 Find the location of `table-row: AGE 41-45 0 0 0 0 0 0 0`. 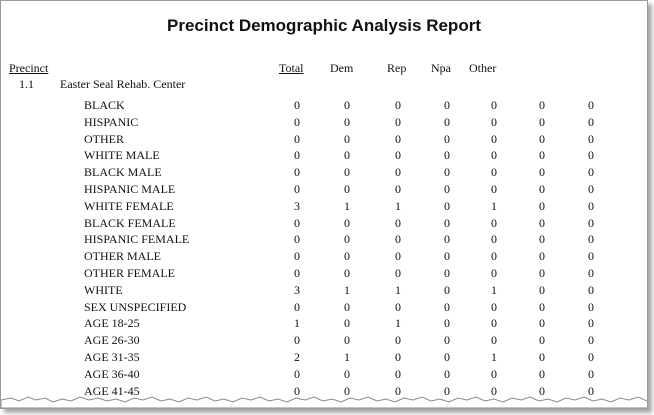

table-row: AGE 41-45 0 0 0 0 0 0 0 is located at coordinates (324, 392).